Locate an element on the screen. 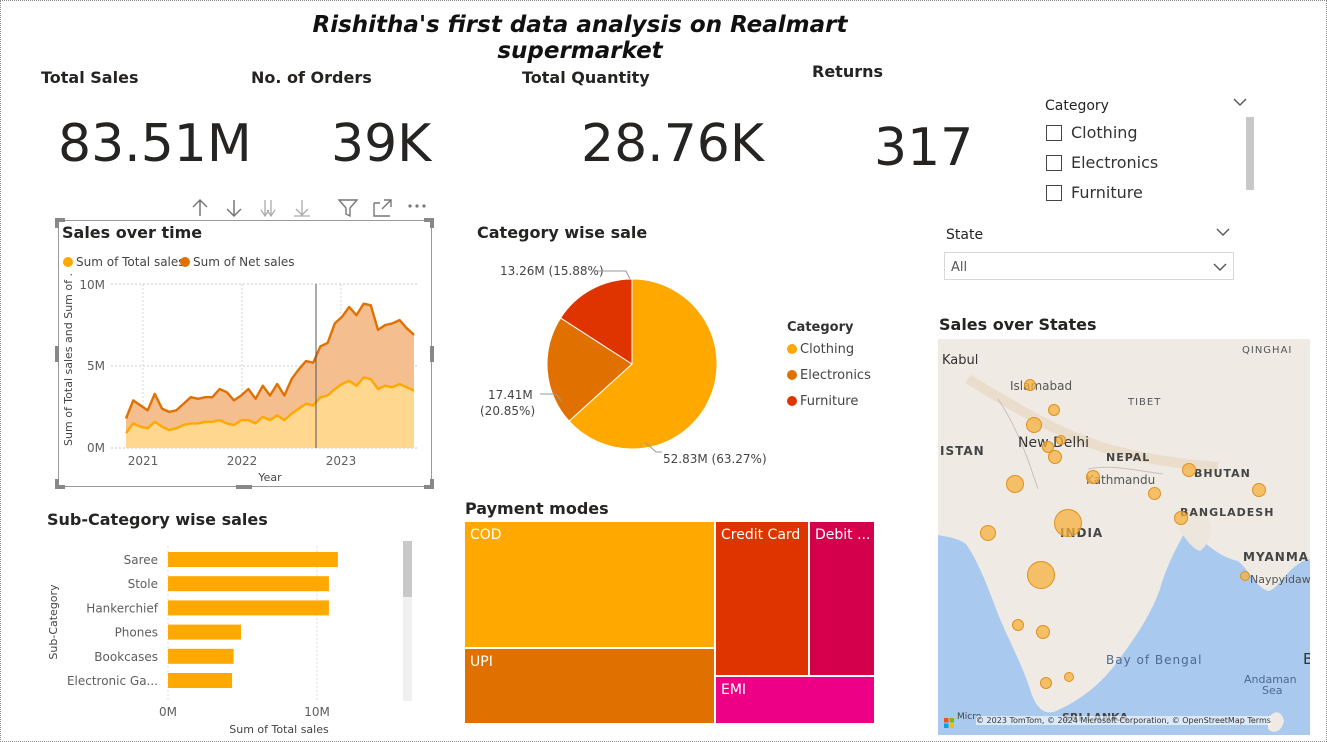 The width and height of the screenshot is (1327, 742). category-pie-chart is located at coordinates (632, 364).